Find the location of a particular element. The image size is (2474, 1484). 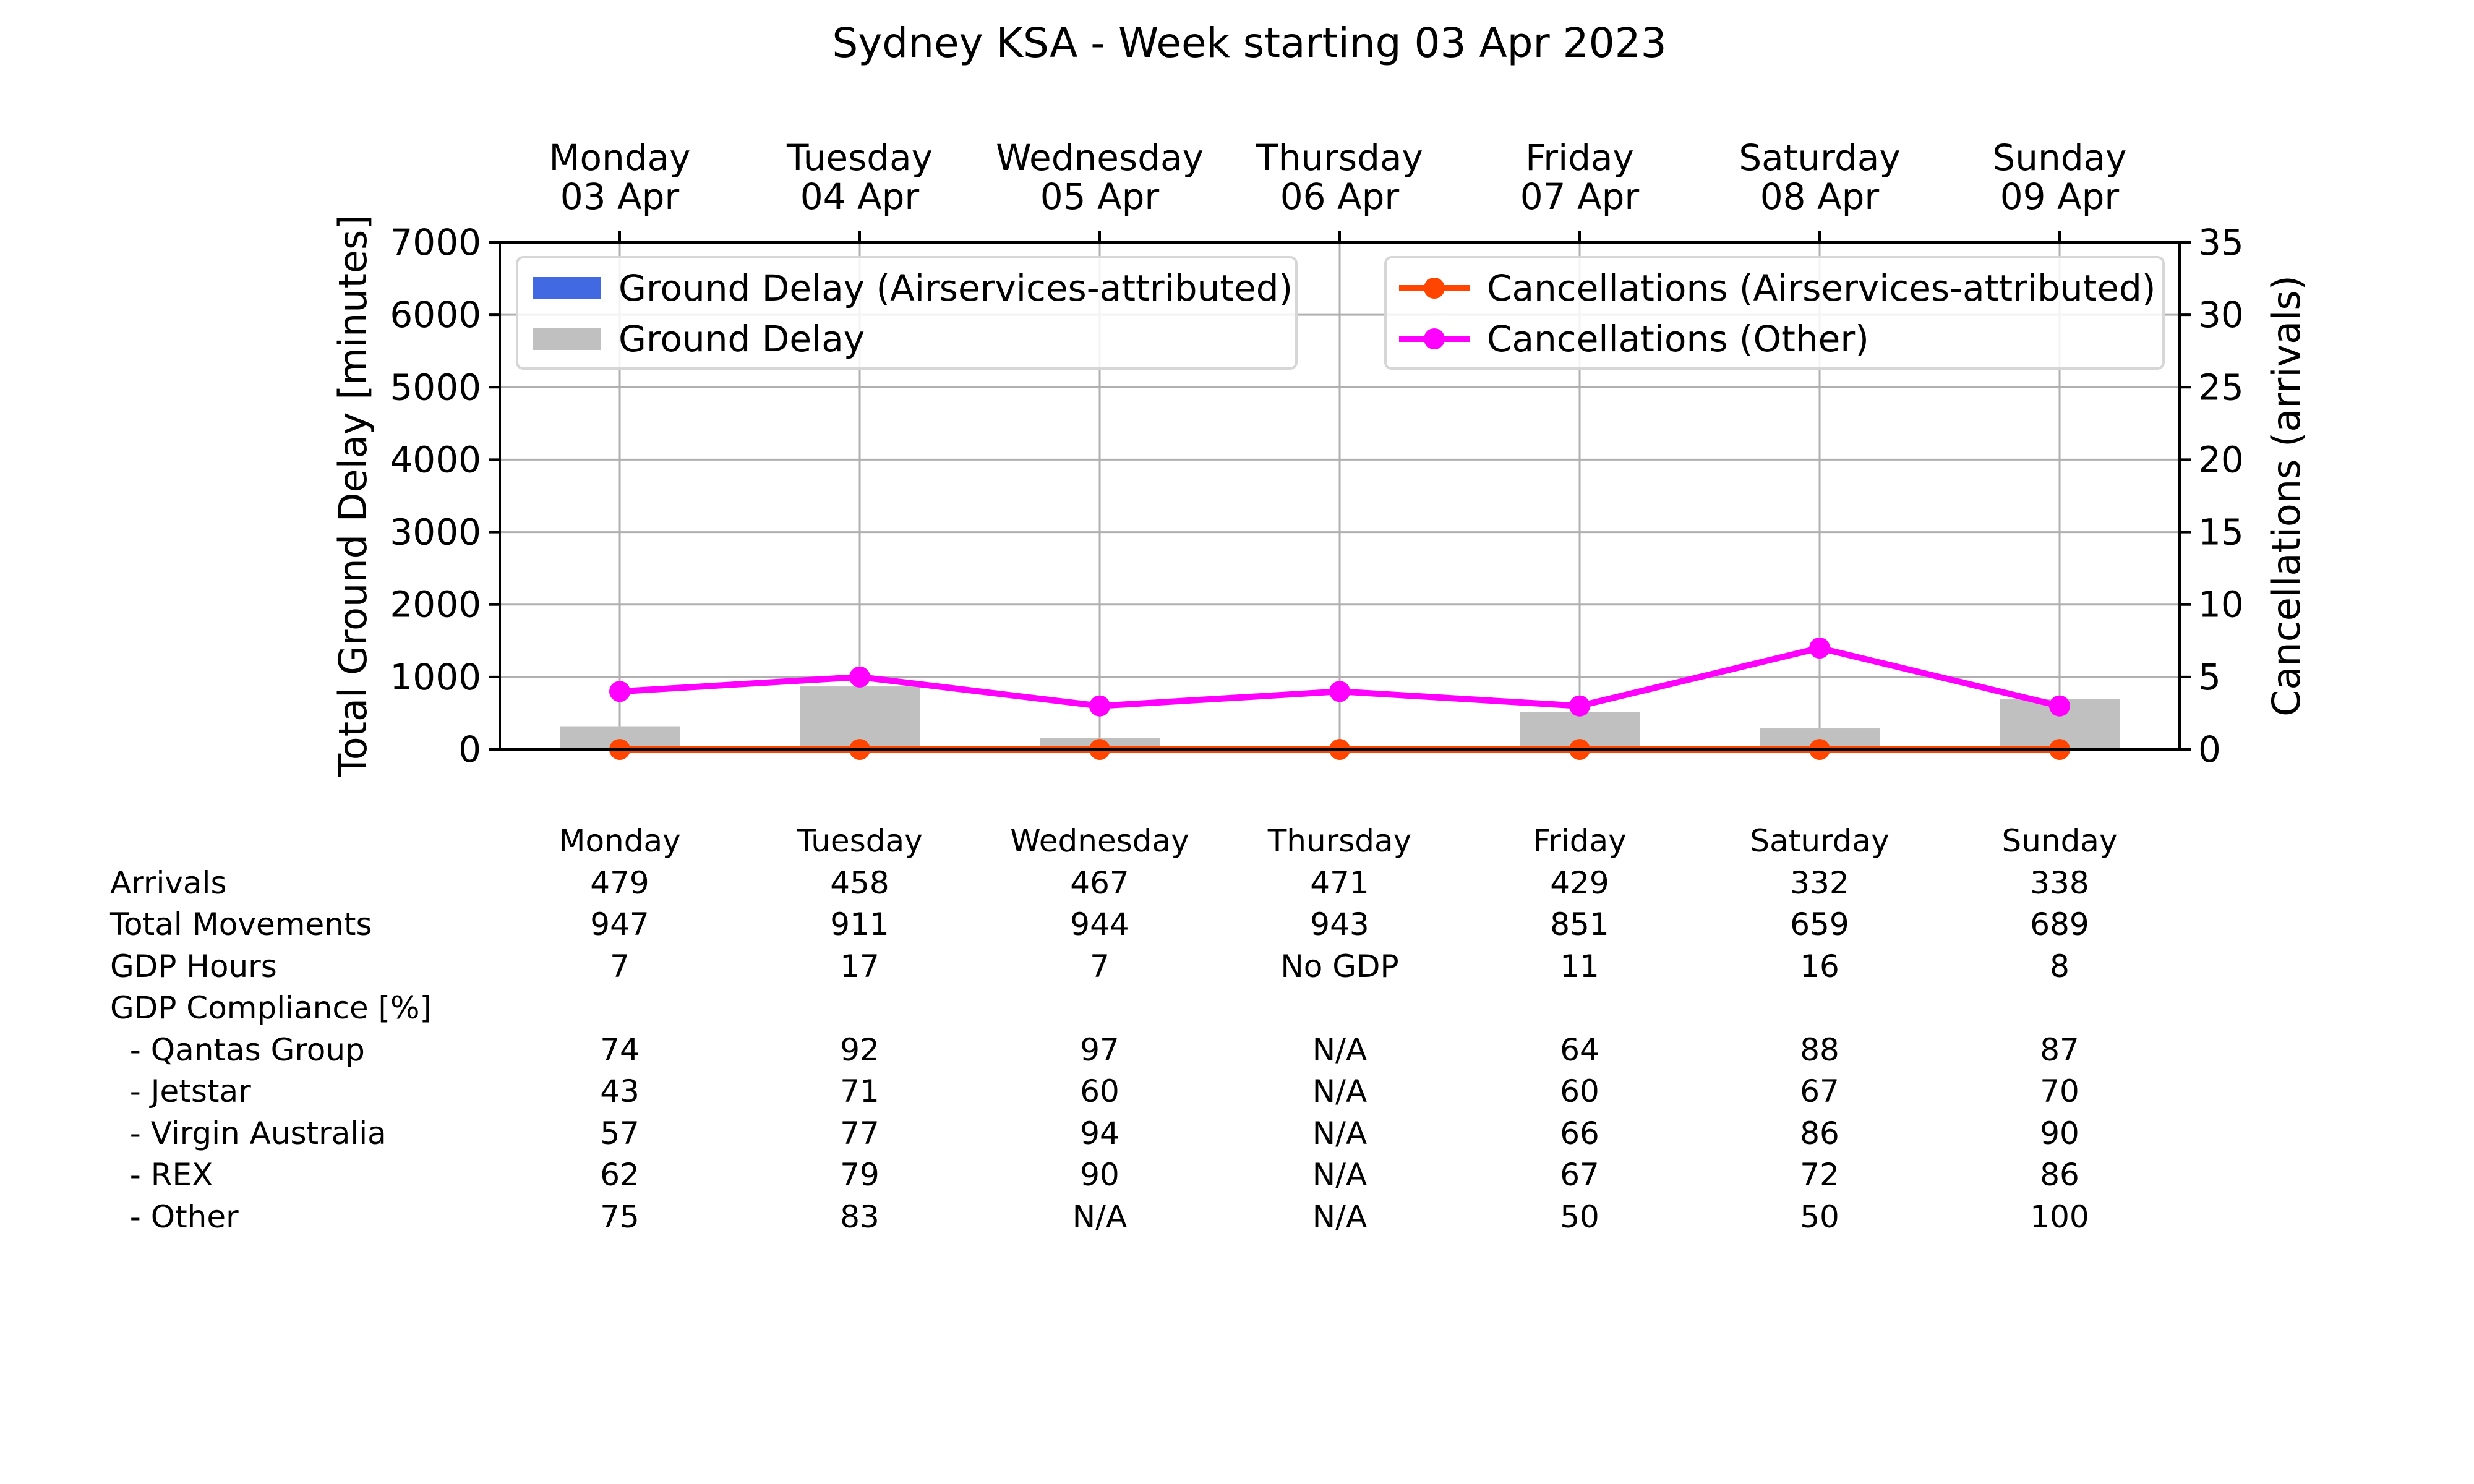

y2tick-label: 35 is located at coordinates (2221, 242).